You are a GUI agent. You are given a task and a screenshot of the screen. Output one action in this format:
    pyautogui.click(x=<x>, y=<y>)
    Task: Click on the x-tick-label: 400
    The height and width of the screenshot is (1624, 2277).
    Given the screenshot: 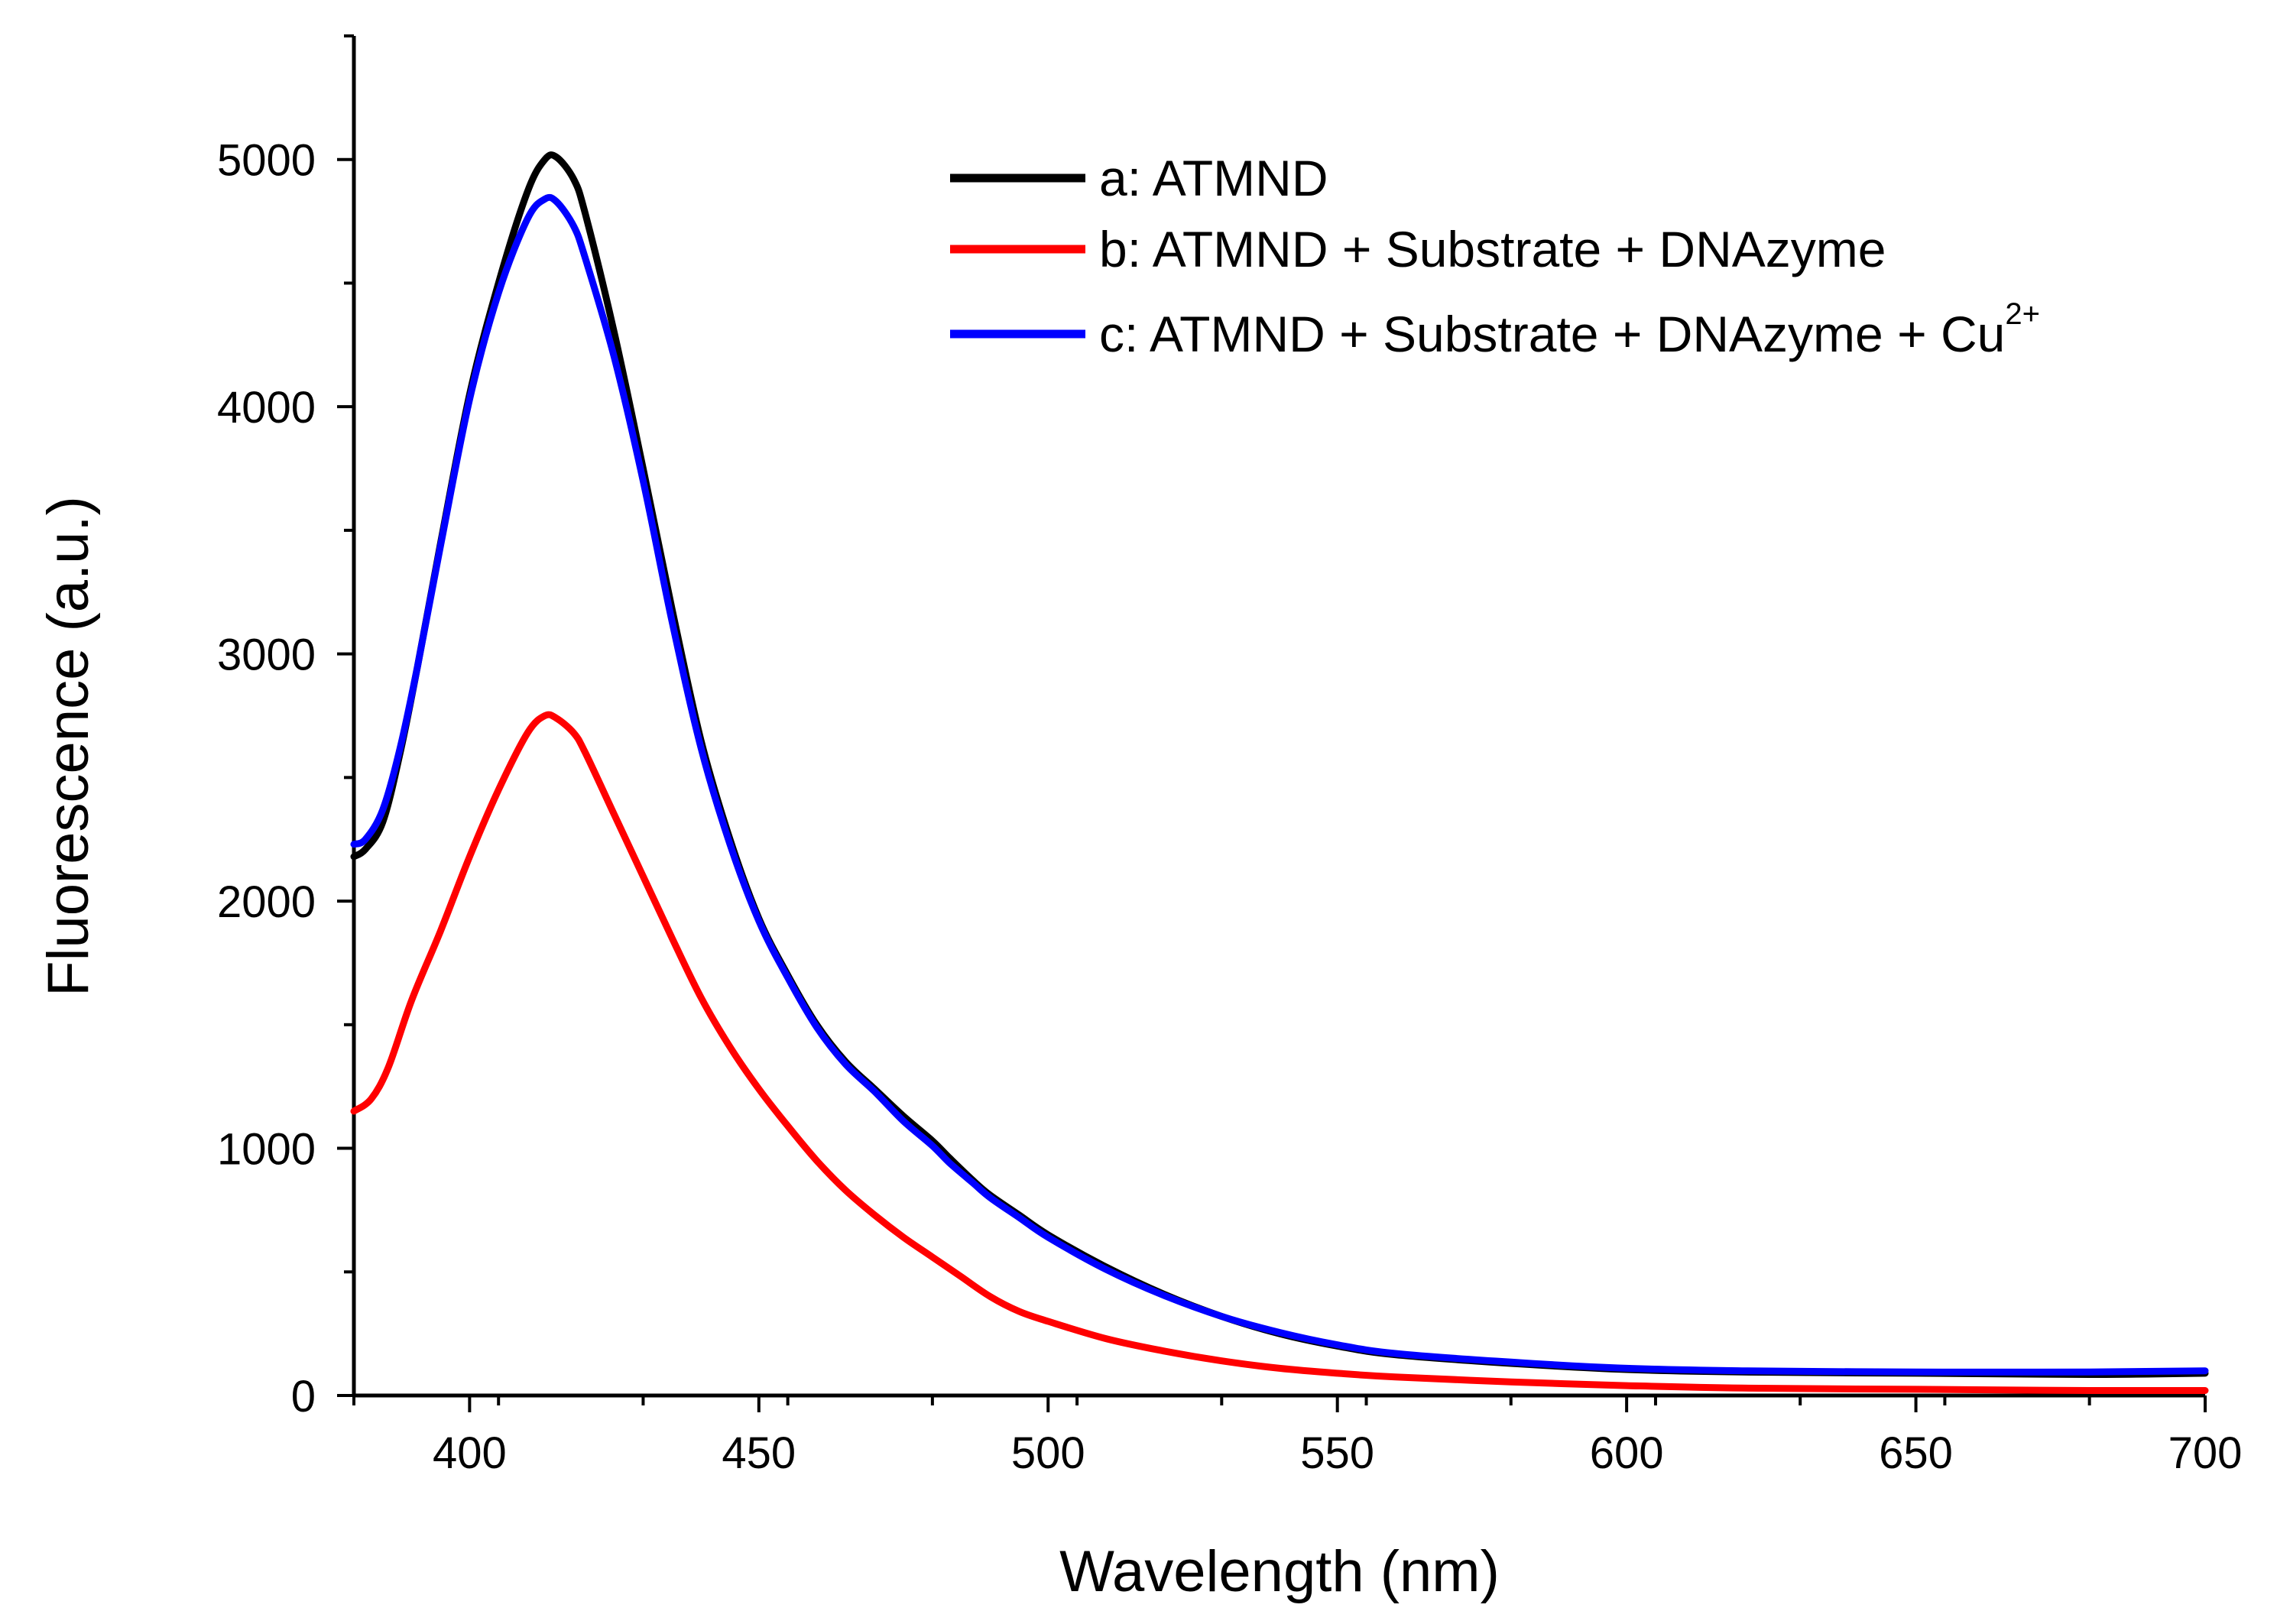 What is the action you would take?
    pyautogui.click(x=470, y=1453)
    